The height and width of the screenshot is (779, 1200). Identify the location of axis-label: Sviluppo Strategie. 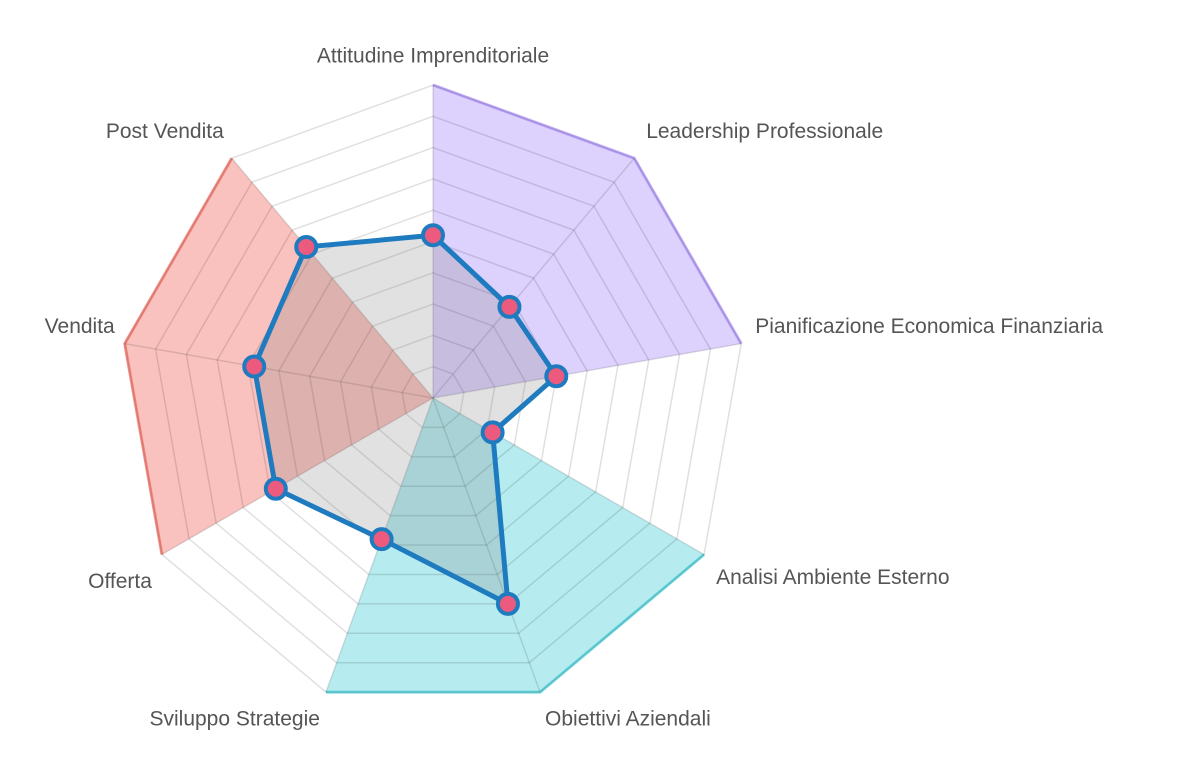
(234, 719).